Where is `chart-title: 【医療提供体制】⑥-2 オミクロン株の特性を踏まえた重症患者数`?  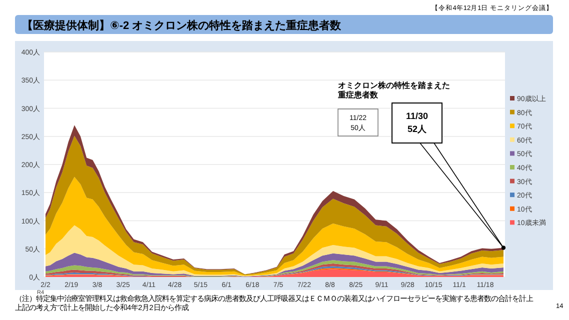
chart-title: 【医療提供体制】⑥-2 オミクロン株の特性を踏まえた重症患者数 is located at coordinates (182, 25).